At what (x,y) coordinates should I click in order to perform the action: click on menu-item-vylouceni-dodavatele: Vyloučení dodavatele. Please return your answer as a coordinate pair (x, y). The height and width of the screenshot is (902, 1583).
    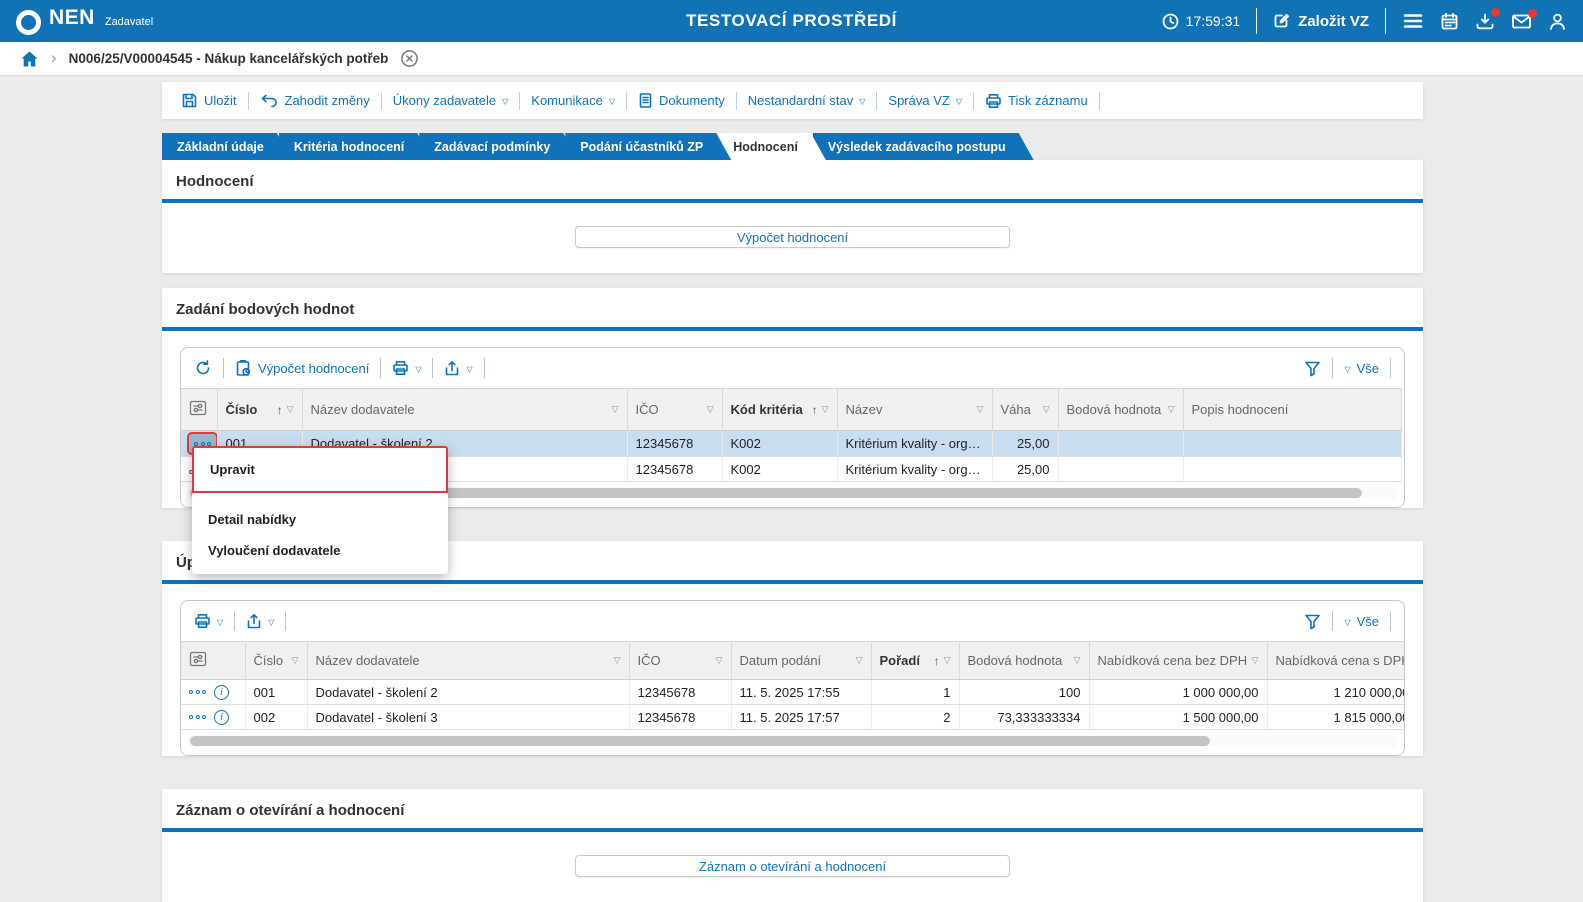
    Looking at the image, I should click on (274, 550).